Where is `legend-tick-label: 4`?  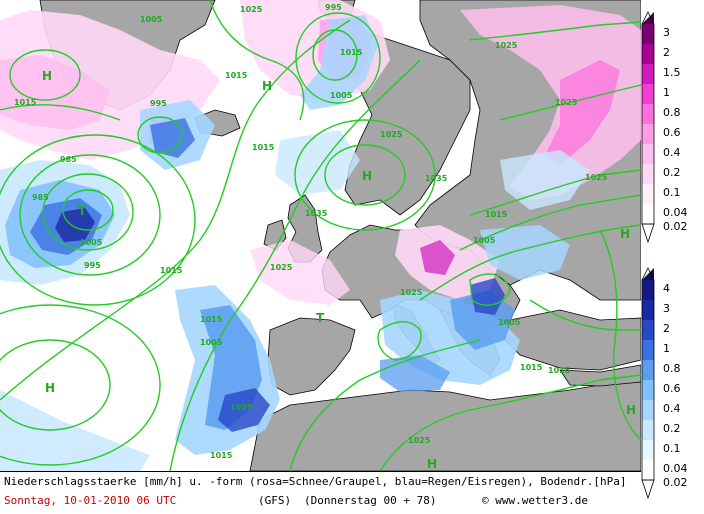 legend-tick-label: 4 is located at coordinates (666, 288).